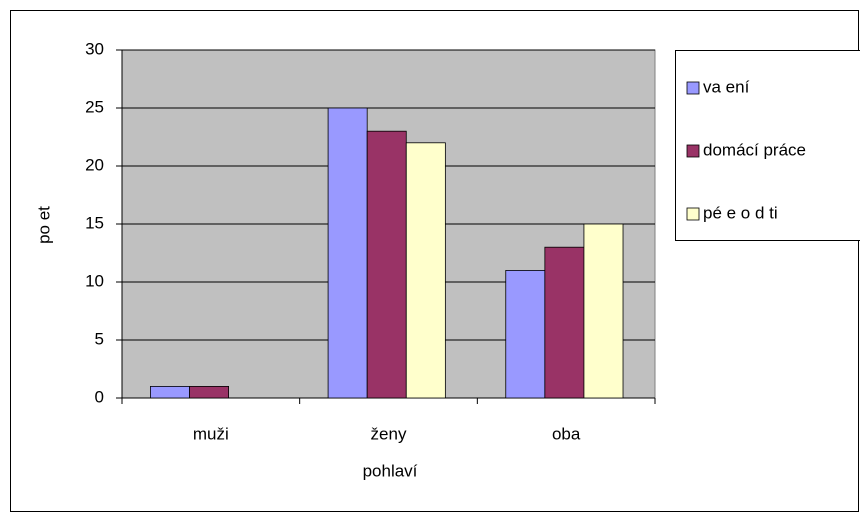 This screenshot has width=860, height=513. What do you see at coordinates (94, 106) in the screenshot?
I see `y-tick-label: 25` at bounding box center [94, 106].